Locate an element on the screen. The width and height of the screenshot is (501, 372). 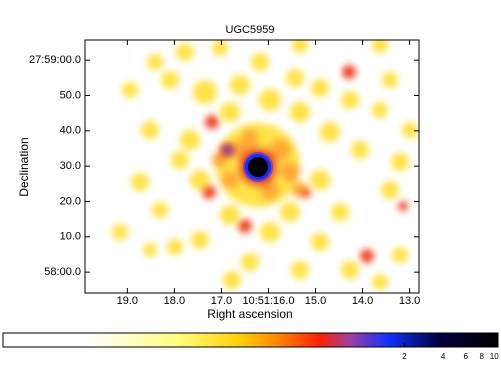
colorbar is located at coordinates (250, 340).